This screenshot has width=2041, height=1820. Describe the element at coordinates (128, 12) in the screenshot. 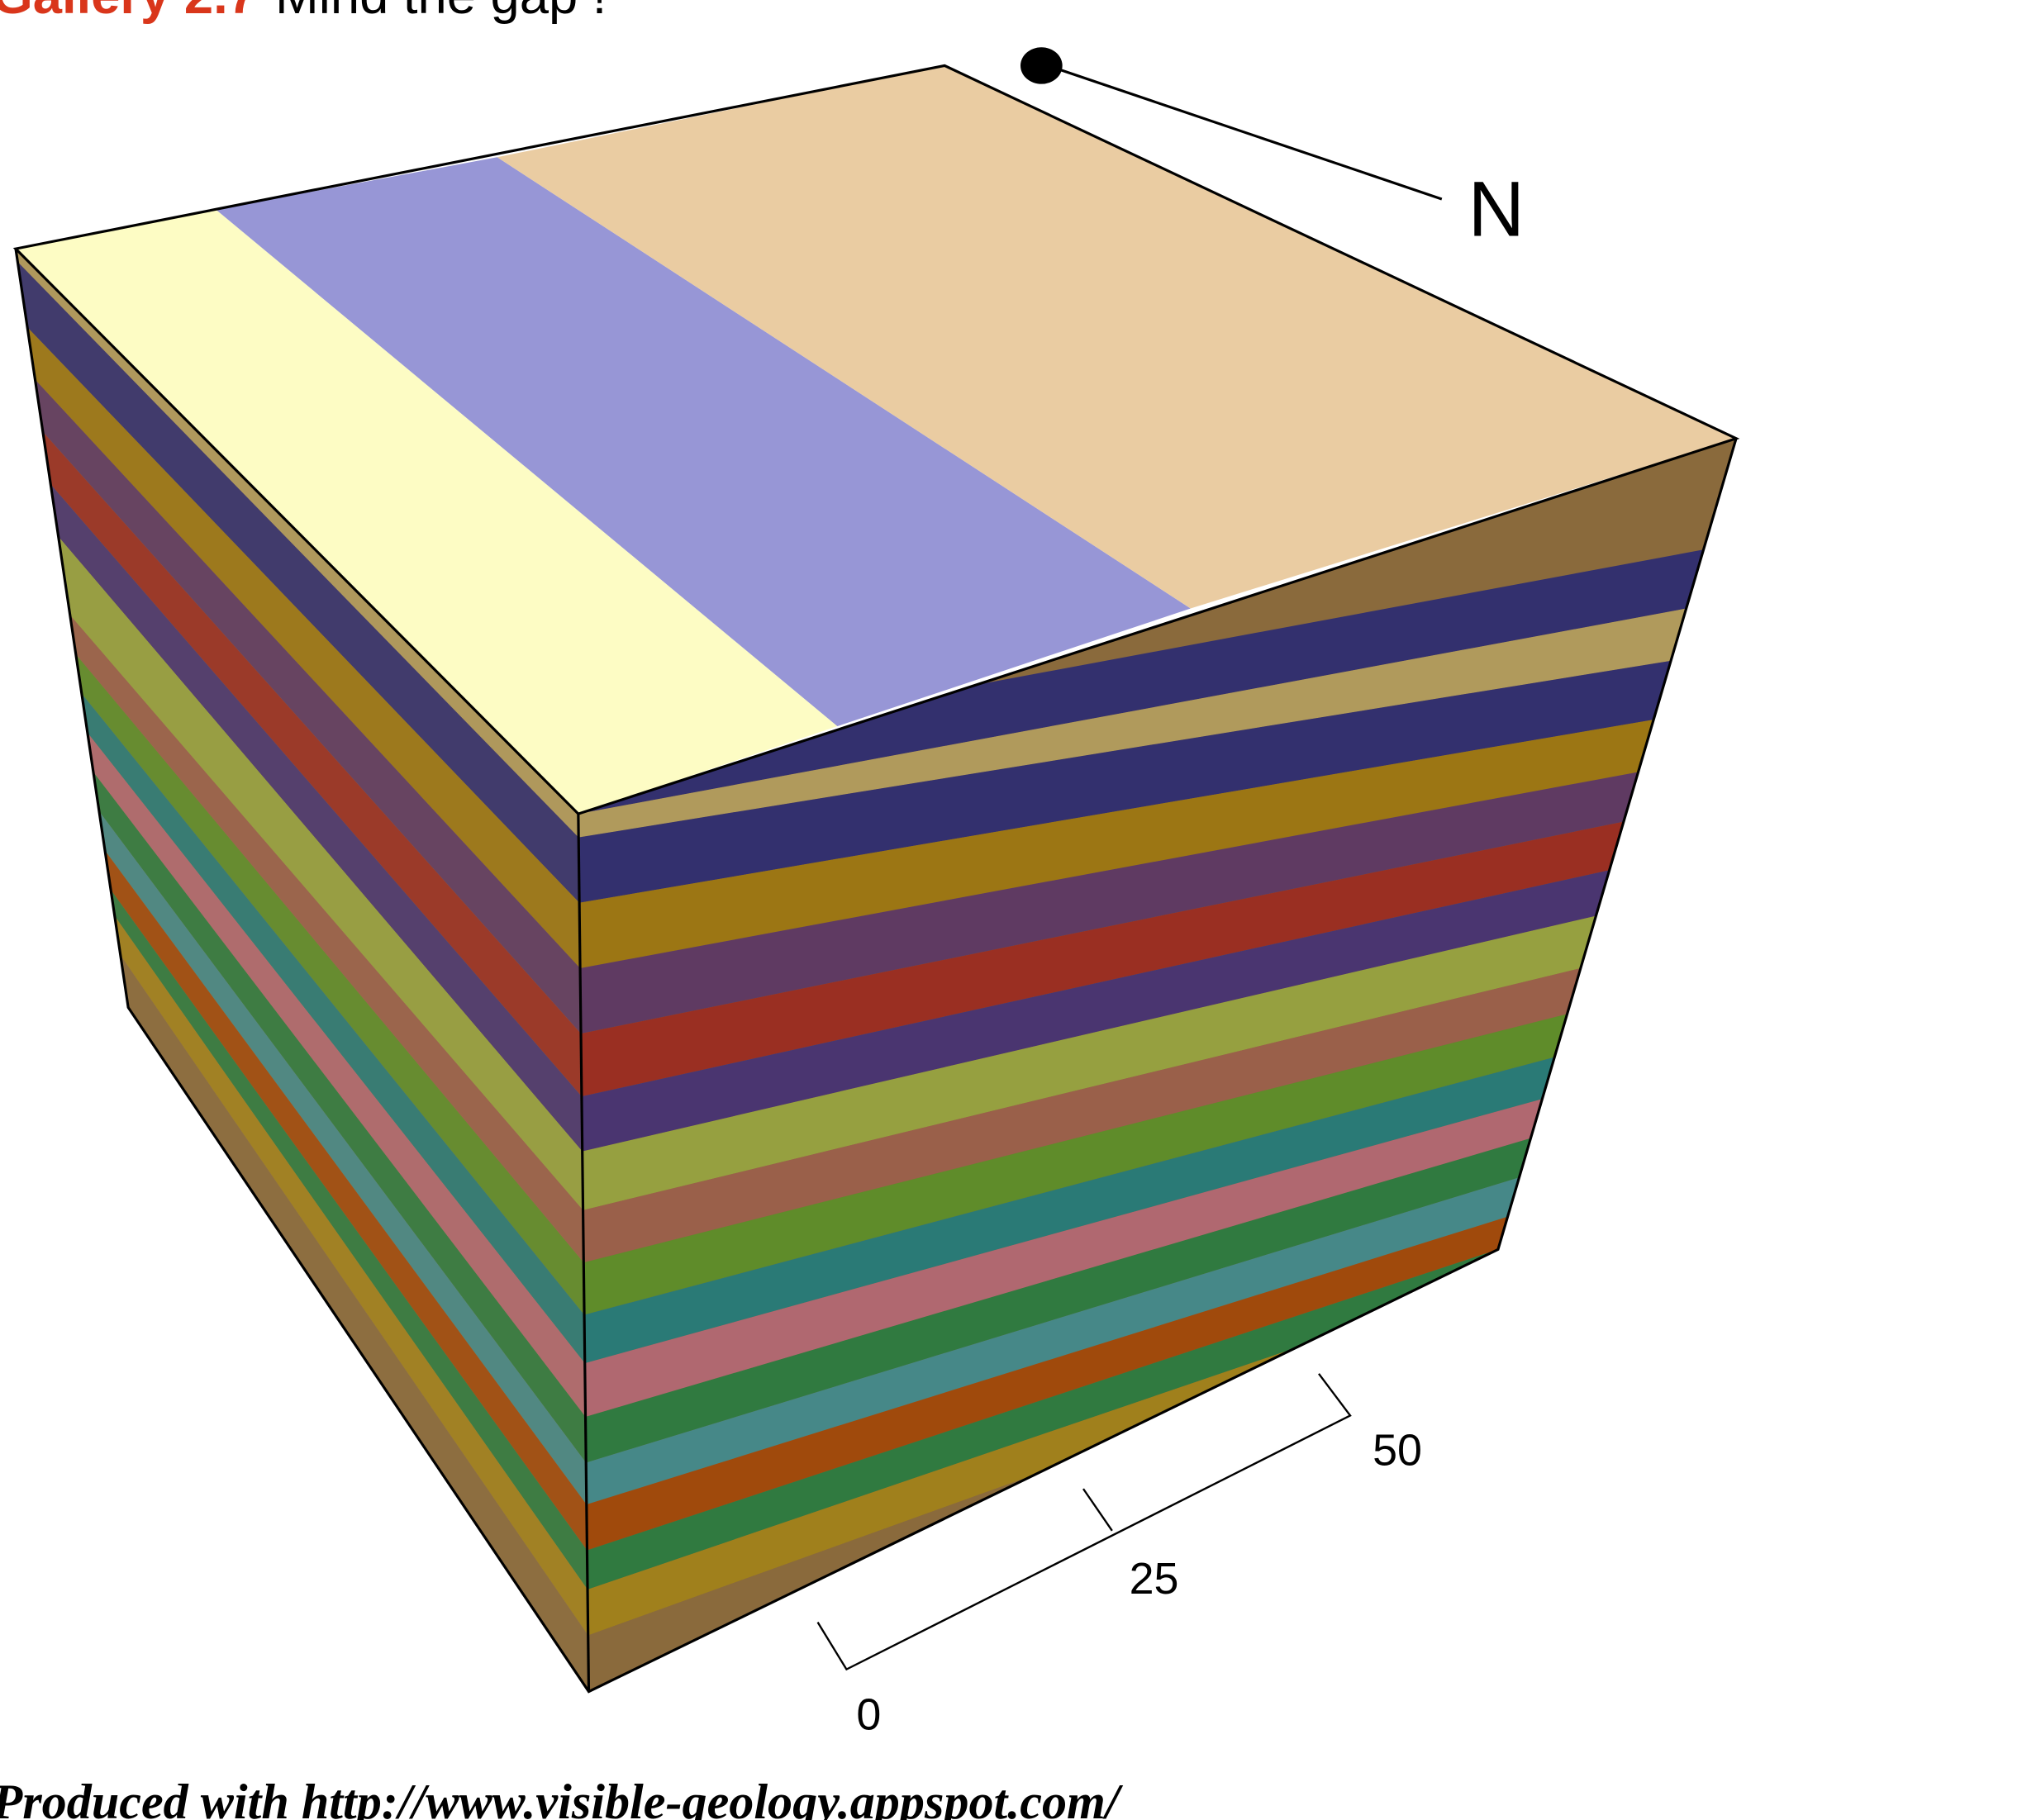

I see `gallery-label: Gallery 2.7` at that location.